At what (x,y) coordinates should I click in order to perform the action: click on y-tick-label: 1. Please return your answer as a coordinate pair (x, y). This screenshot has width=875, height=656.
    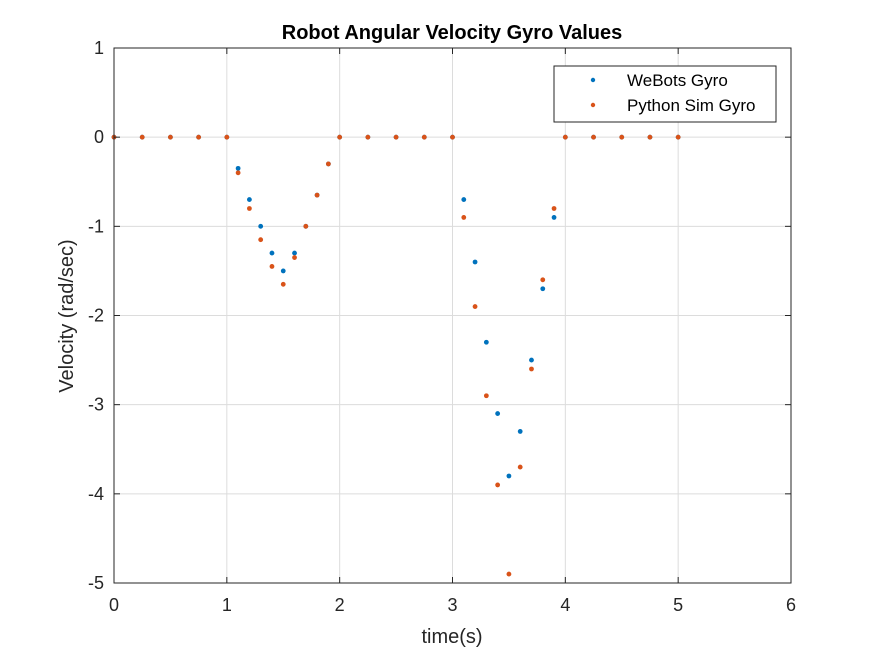
    Looking at the image, I should click on (99, 48).